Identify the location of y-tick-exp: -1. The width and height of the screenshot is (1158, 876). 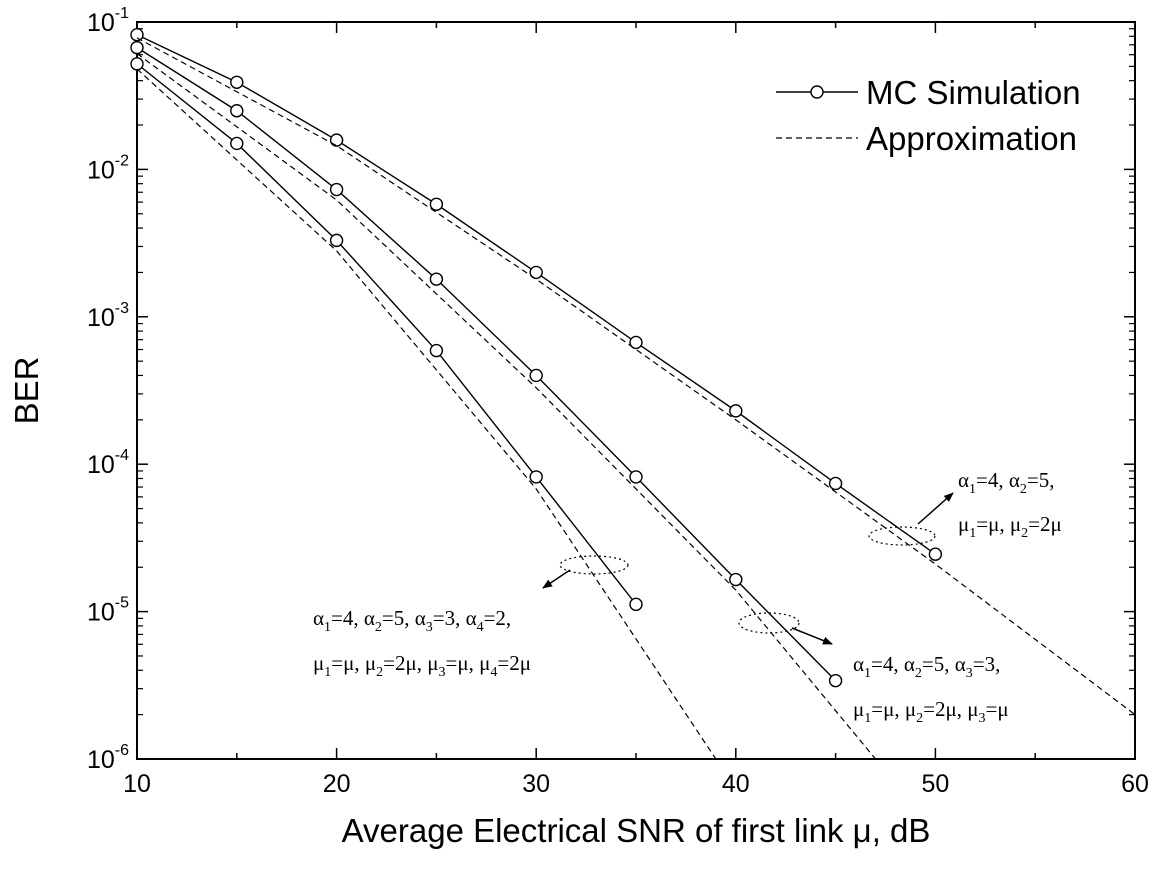
(122, 13).